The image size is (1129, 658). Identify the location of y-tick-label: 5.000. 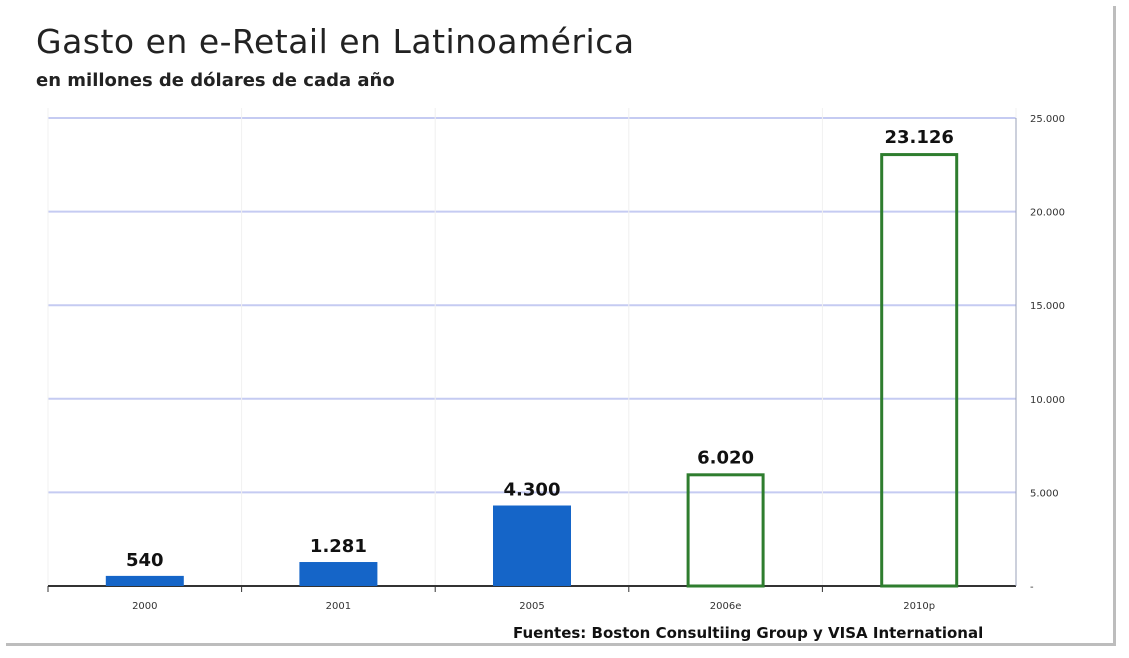
(1044, 493).